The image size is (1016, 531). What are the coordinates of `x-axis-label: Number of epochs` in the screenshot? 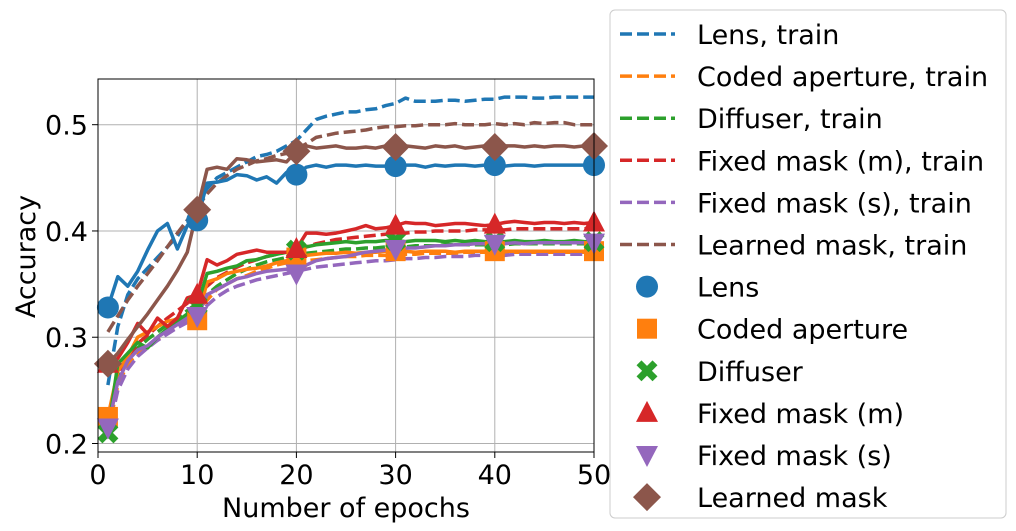 It's located at (346, 508).